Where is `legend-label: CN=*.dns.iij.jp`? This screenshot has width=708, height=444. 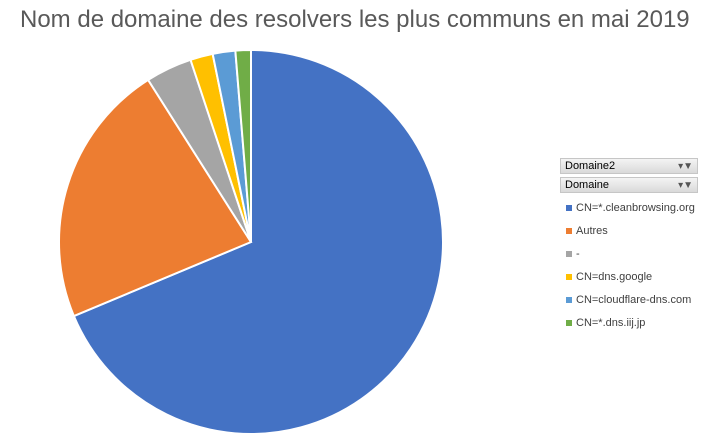 legend-label: CN=*.dns.iij.jp is located at coordinates (611, 322).